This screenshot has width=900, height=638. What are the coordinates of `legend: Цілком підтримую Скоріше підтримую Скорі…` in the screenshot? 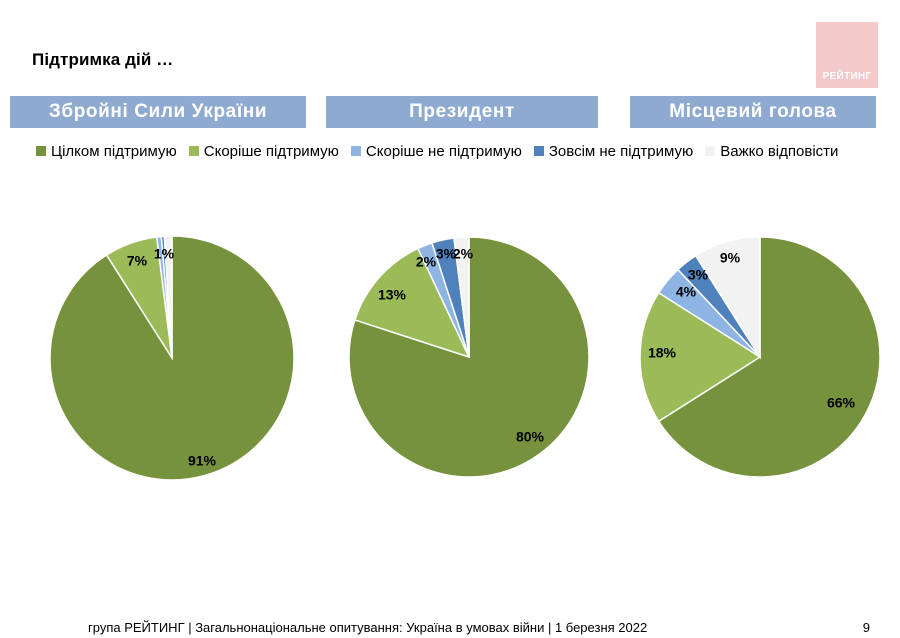 It's located at (443, 151).